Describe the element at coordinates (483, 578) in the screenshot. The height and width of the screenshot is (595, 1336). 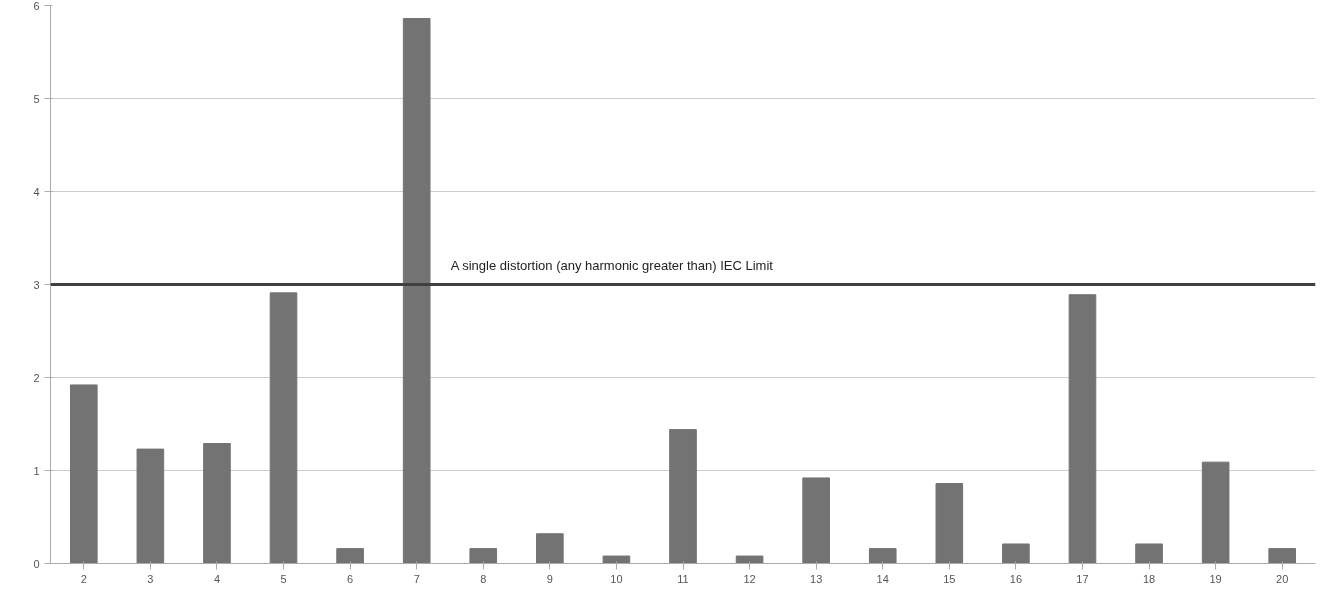
I see `x-tick-label: 8` at that location.